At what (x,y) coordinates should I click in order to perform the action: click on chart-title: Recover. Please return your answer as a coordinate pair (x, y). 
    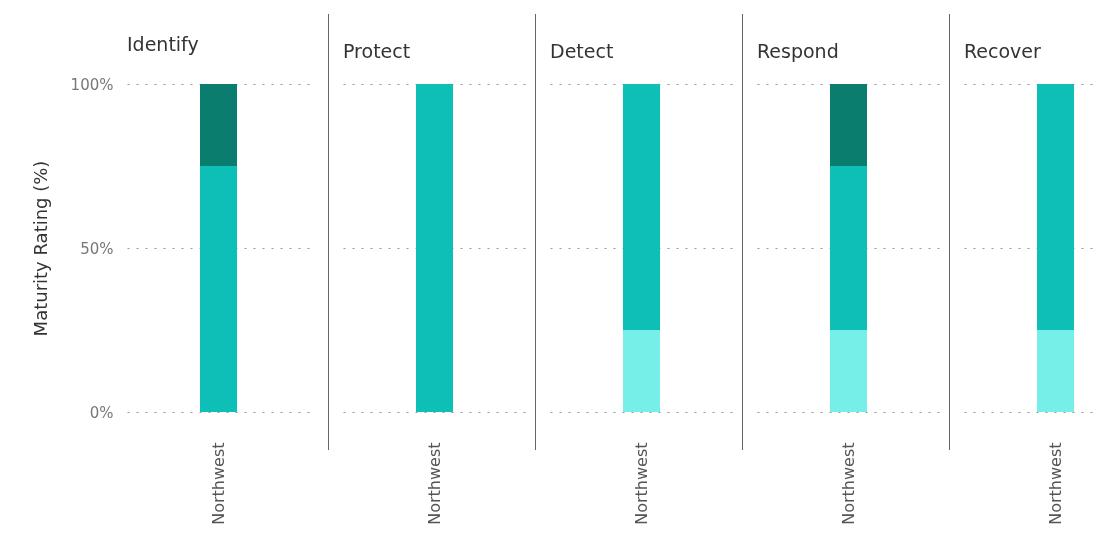
    Looking at the image, I should click on (1003, 51).